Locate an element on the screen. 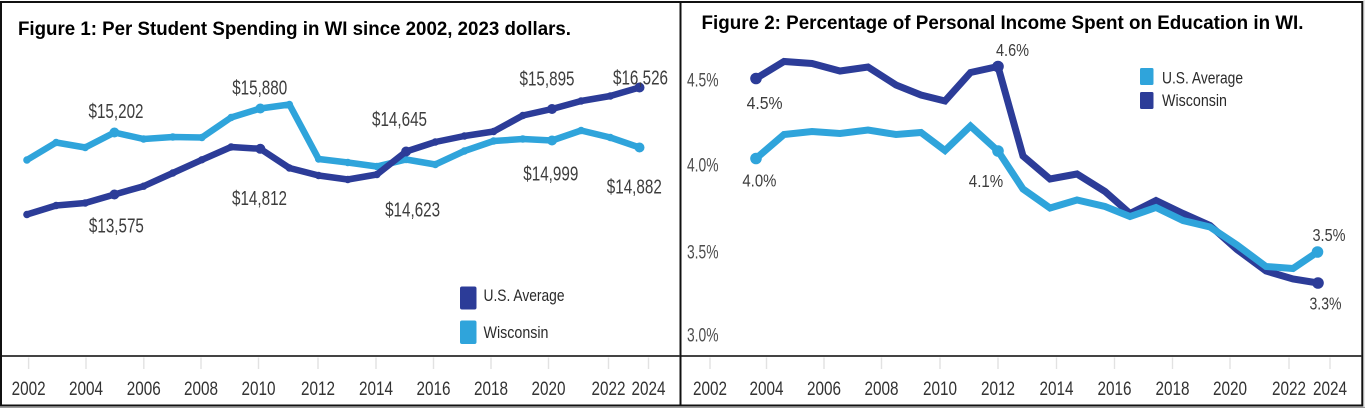  svg-text: $15,895 is located at coordinates (547, 79).